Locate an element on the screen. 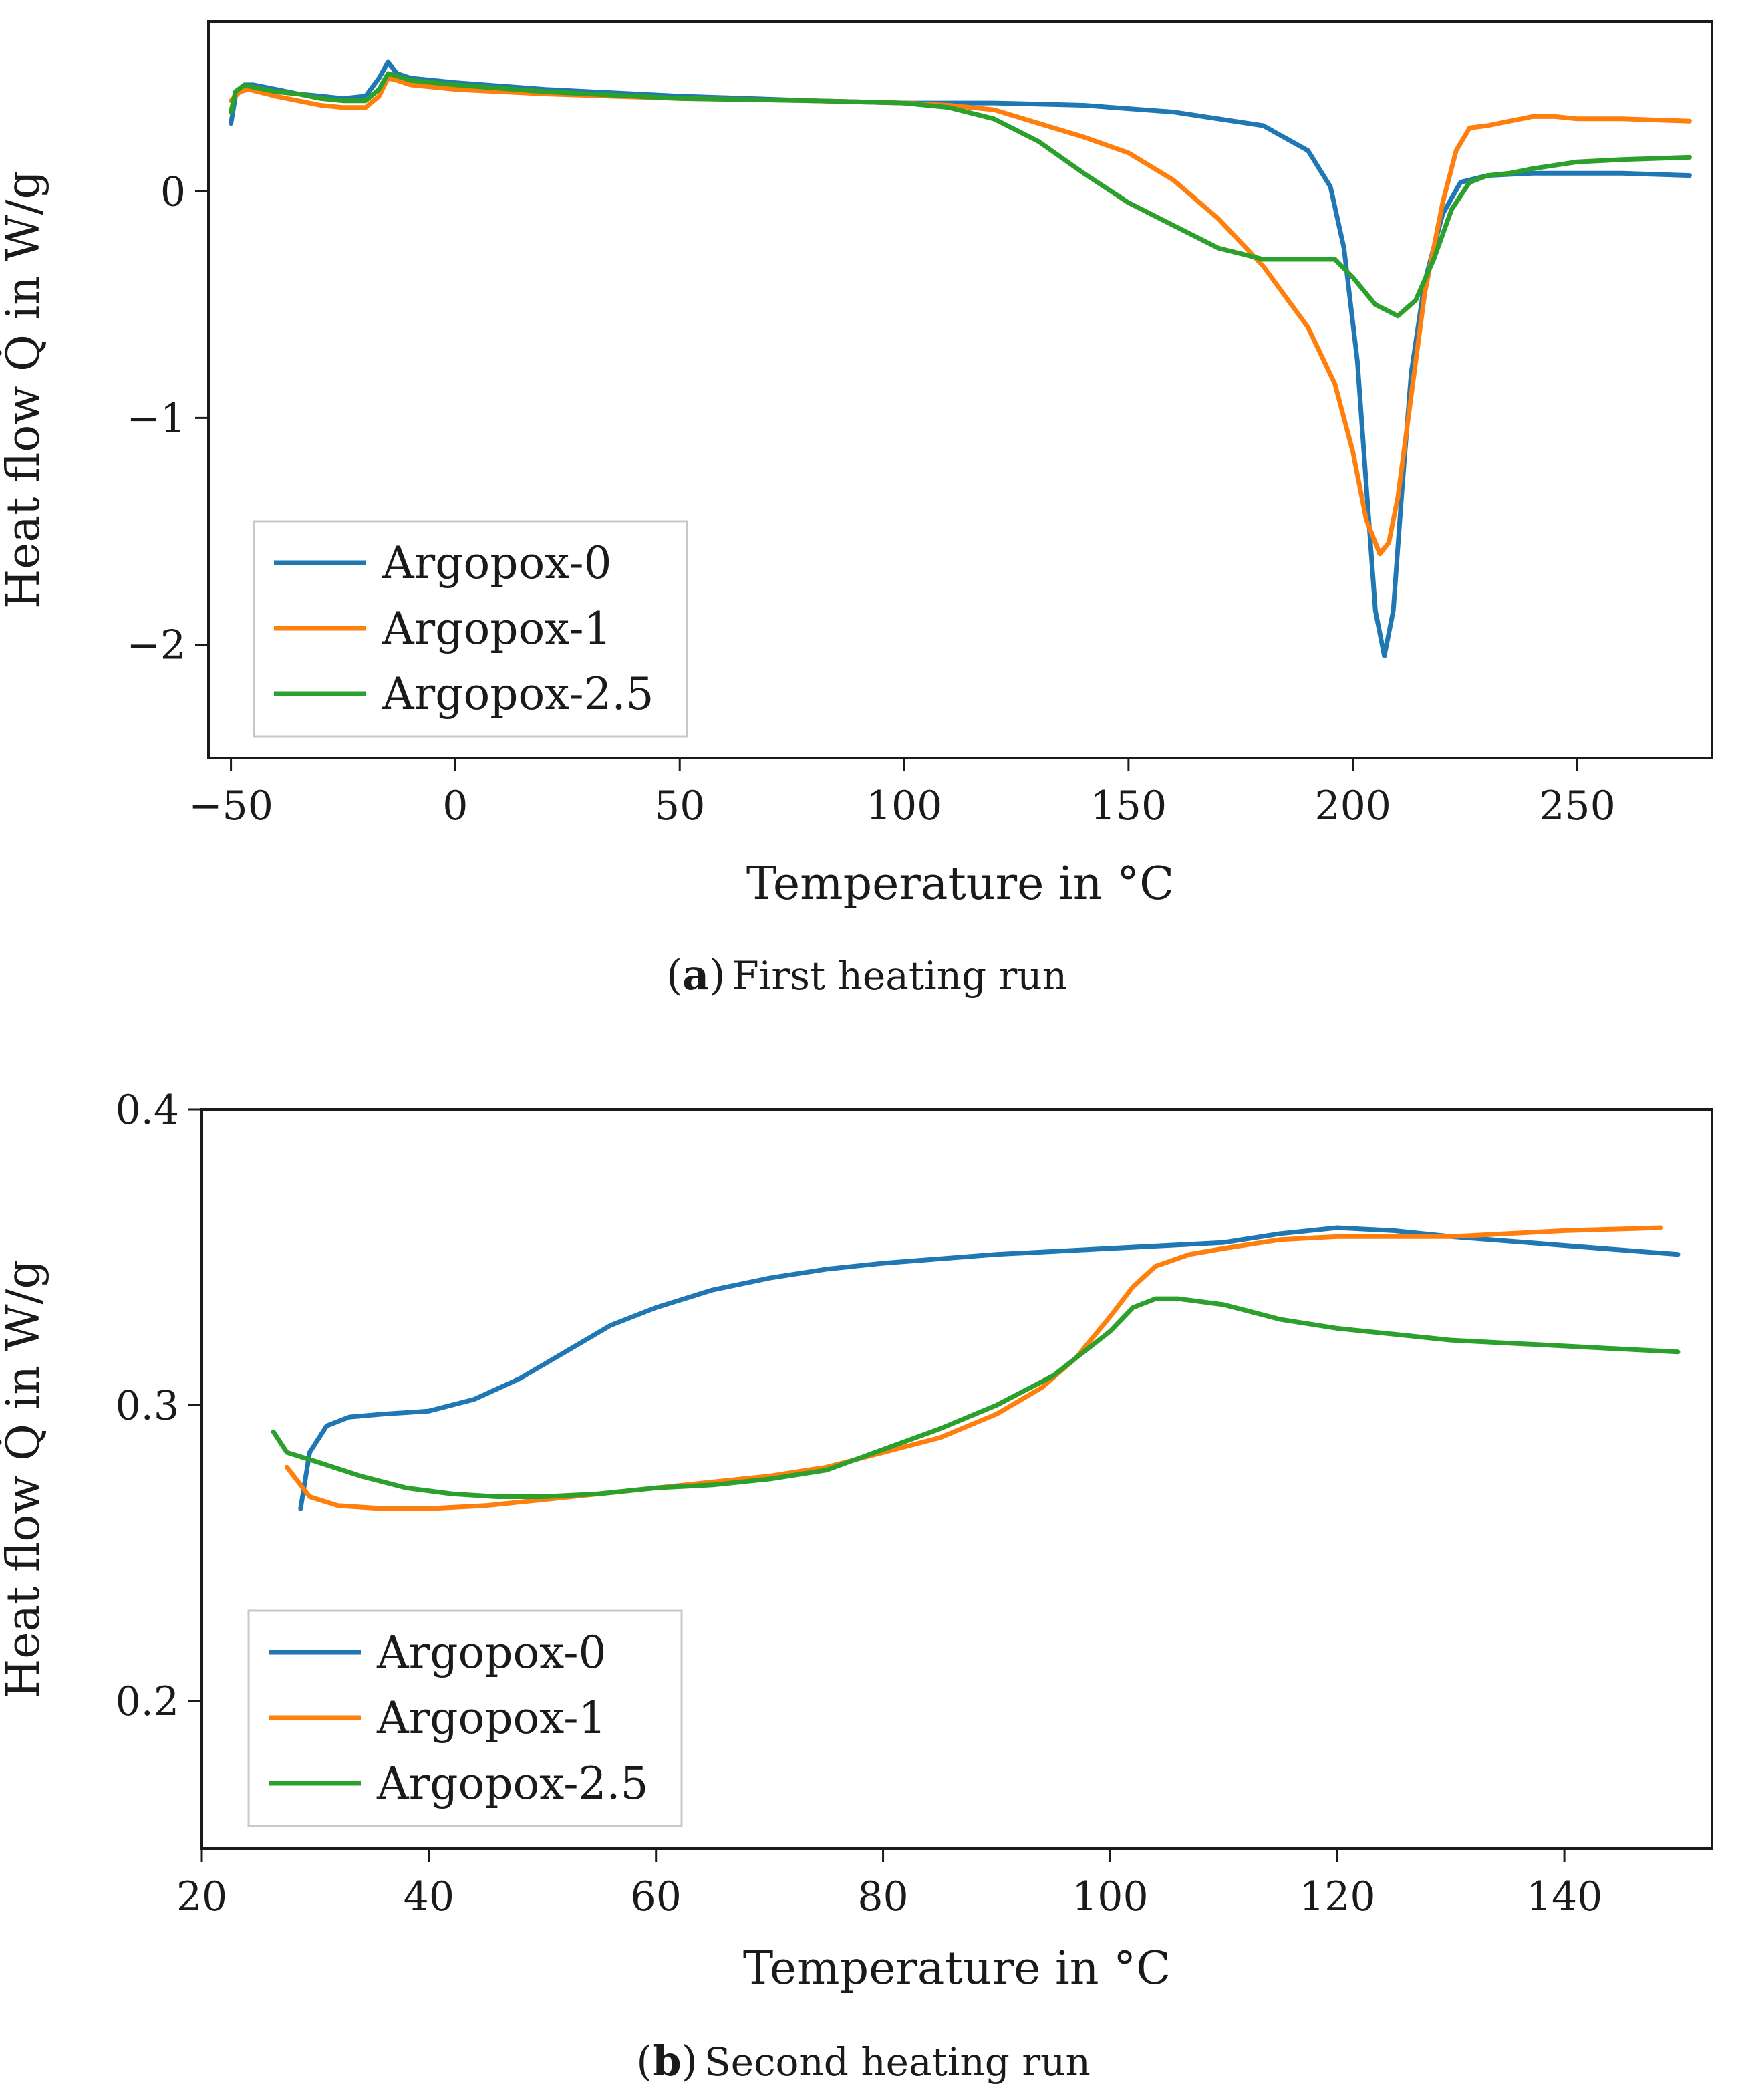 The image size is (1738, 2100). x-tick-label: 200 is located at coordinates (1352, 806).